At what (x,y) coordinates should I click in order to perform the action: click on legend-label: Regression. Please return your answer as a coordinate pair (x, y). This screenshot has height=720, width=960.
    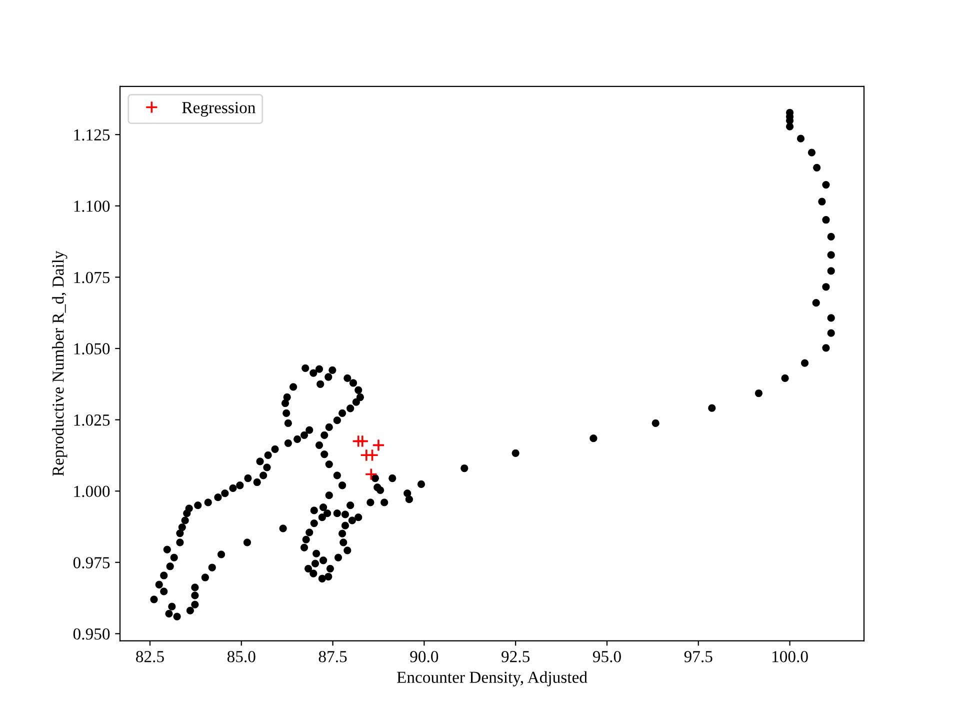
    Looking at the image, I should click on (219, 109).